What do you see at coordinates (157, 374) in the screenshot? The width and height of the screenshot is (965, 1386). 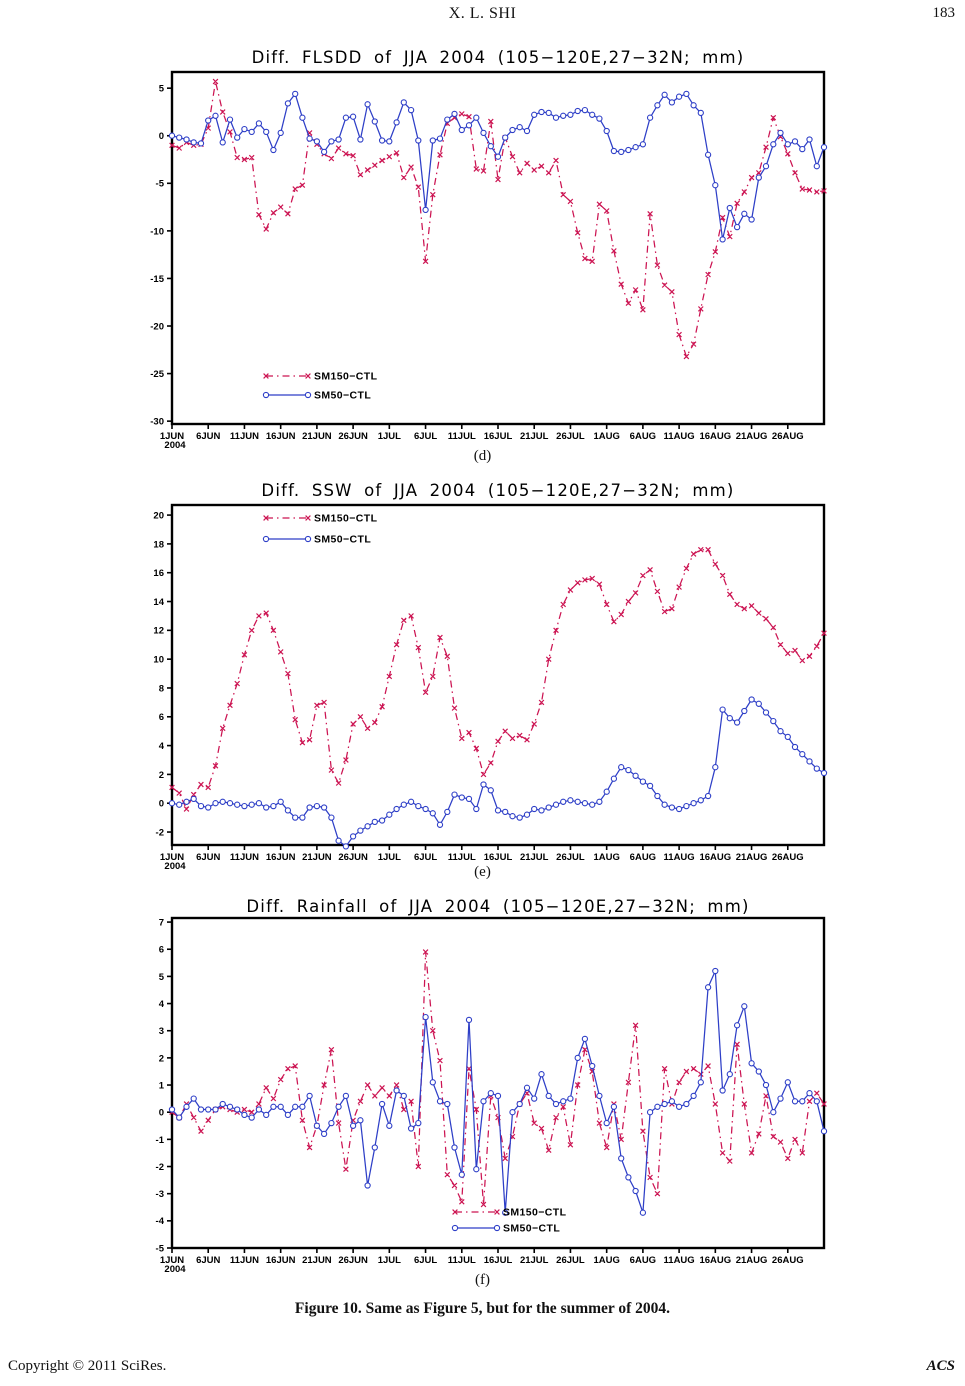 I see `y-tick-label: -25` at bounding box center [157, 374].